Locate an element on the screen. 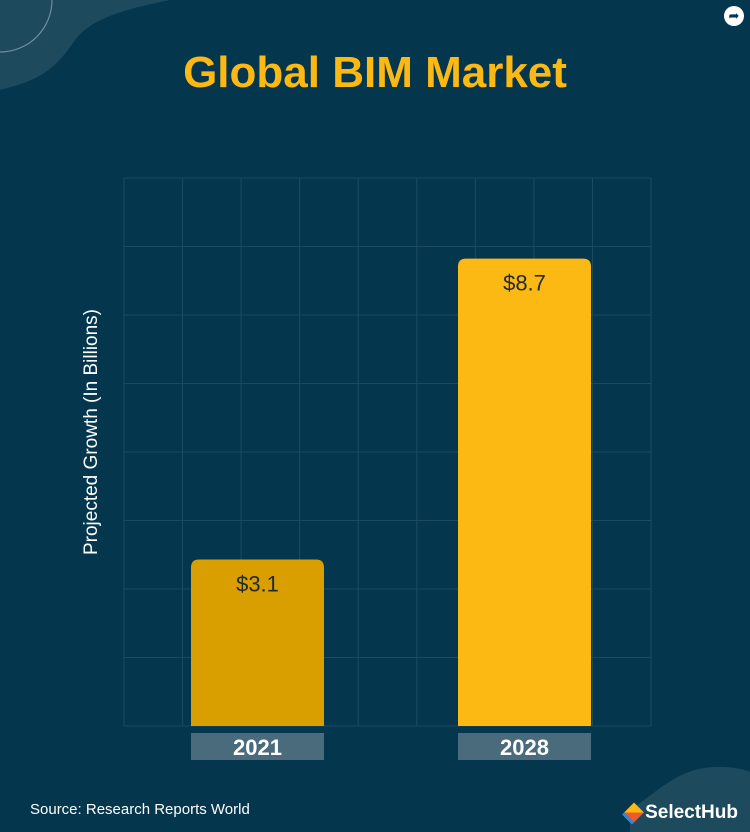 The height and width of the screenshot is (832, 750). y-axis-label: Projected Growth (In Billions) is located at coordinates (91, 432).